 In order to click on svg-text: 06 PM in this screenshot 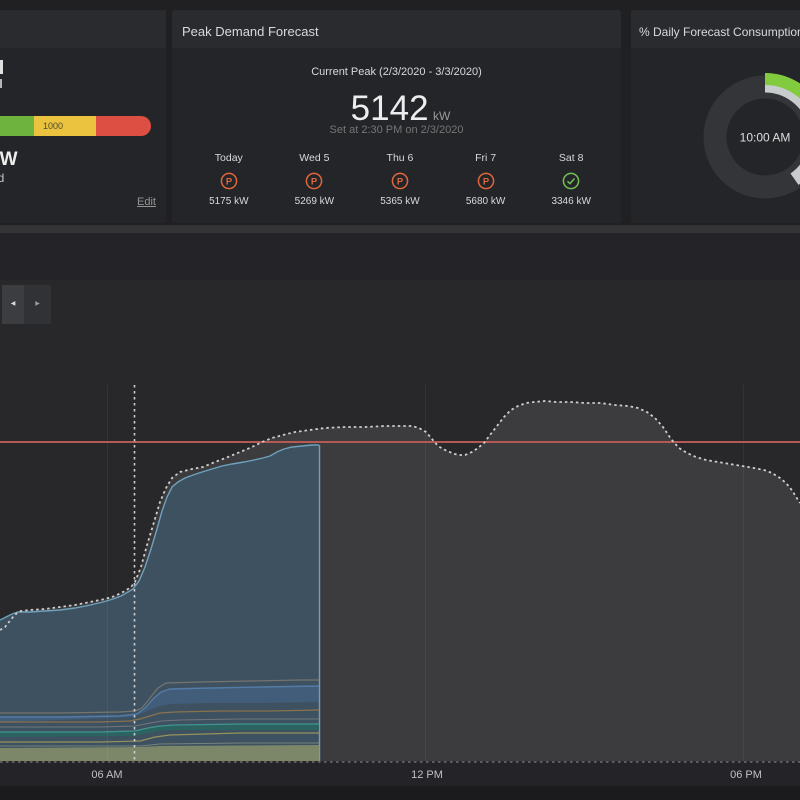, I will do `click(746, 775)`.